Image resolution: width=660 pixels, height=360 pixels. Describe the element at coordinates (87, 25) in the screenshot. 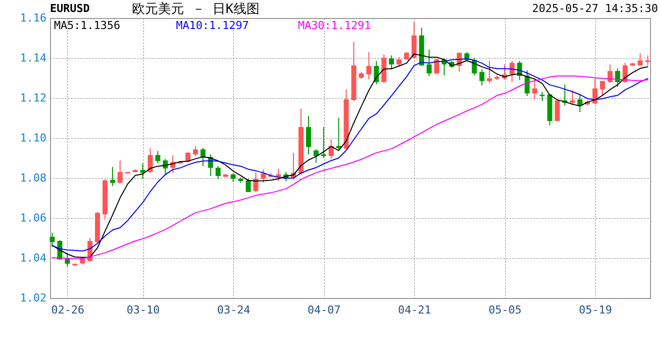

I see `text: MA5:1.1356` at that location.